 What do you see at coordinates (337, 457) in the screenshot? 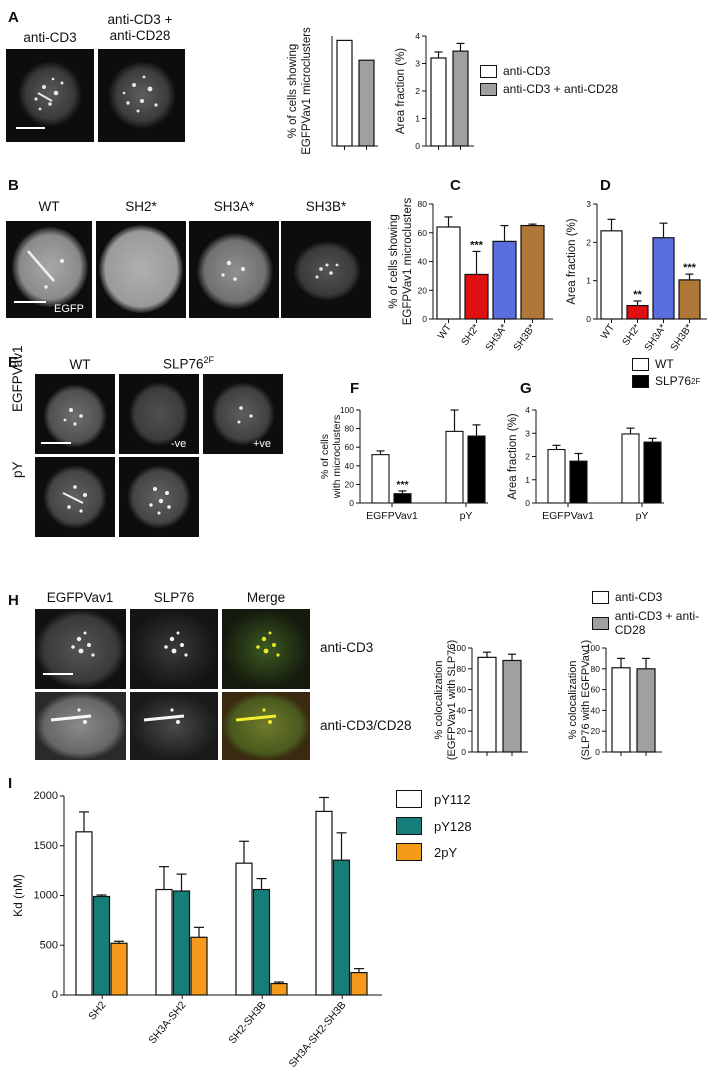
I see `y-axis-label-line2: with microclusters` at bounding box center [337, 457].